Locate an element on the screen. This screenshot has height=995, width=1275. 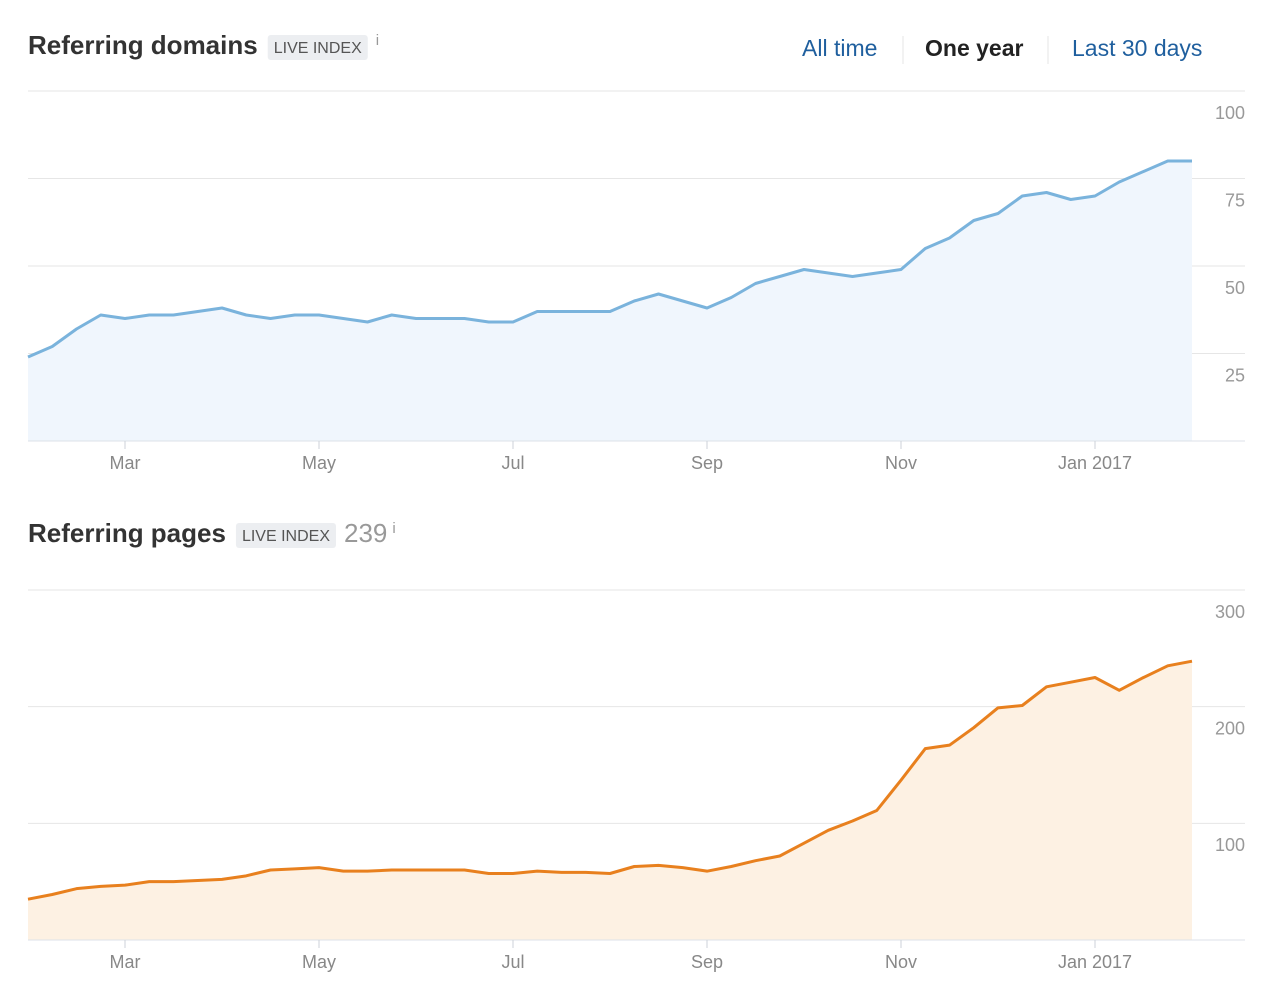
chart-title: Referring domains is located at coordinates (143, 45).